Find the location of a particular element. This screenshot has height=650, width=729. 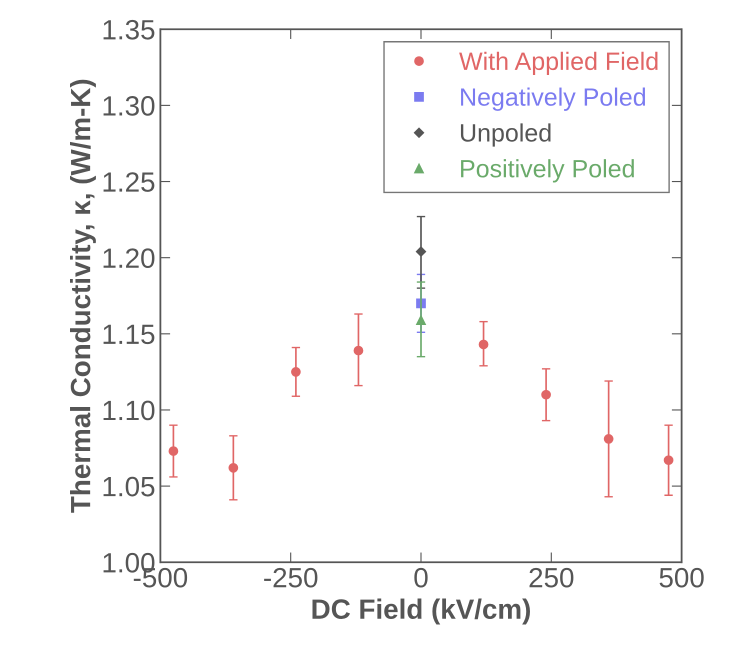

y-tick-label: 1.20 is located at coordinates (129, 258).